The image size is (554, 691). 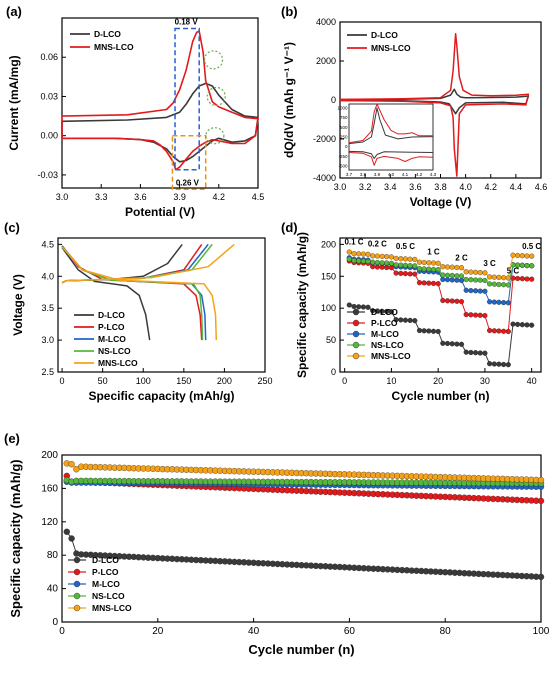 What do you see at coordinates (289, 100) in the screenshot?
I see `y-axis-label: dQ/dV (mAh g⁻¹ V⁻¹)` at bounding box center [289, 100].